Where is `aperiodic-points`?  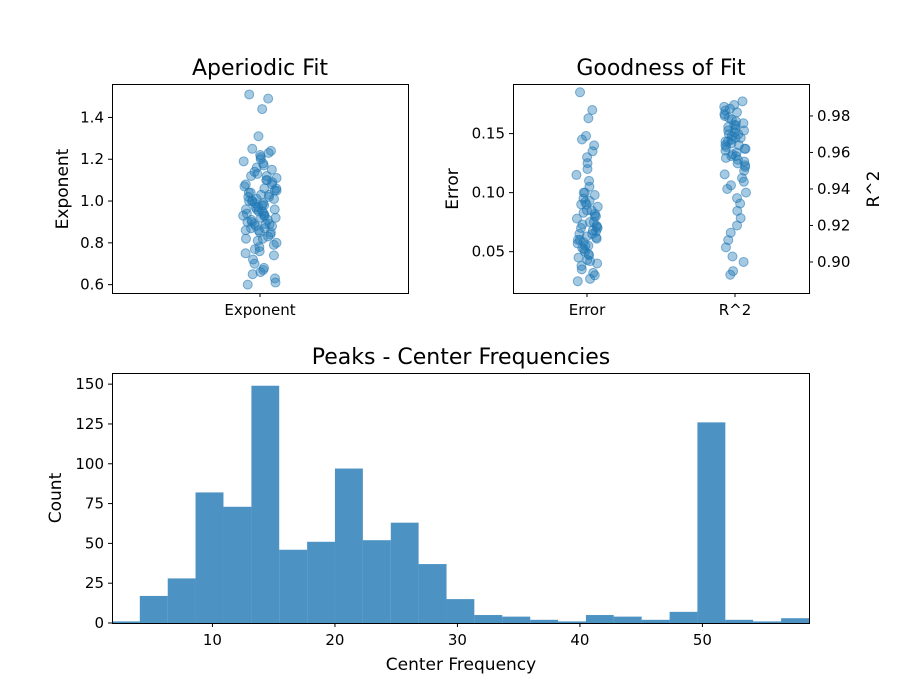 aperiodic-points is located at coordinates (260, 189).